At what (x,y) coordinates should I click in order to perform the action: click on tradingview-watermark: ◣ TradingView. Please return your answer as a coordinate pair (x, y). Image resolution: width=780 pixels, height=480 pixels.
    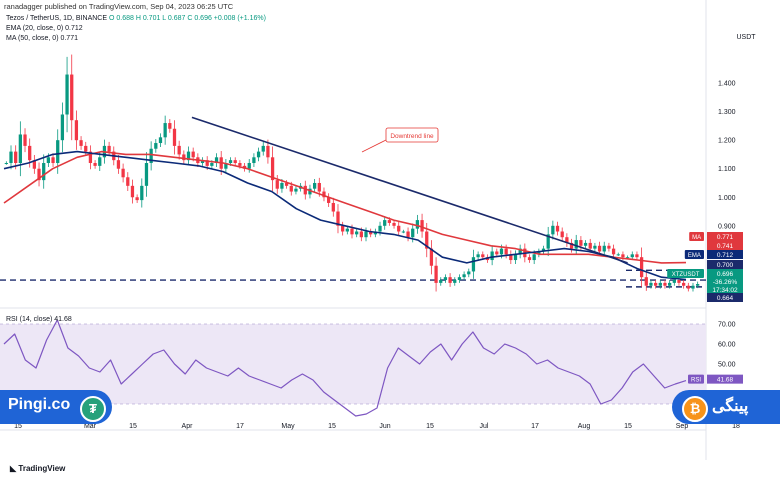
    Looking at the image, I should click on (38, 468).